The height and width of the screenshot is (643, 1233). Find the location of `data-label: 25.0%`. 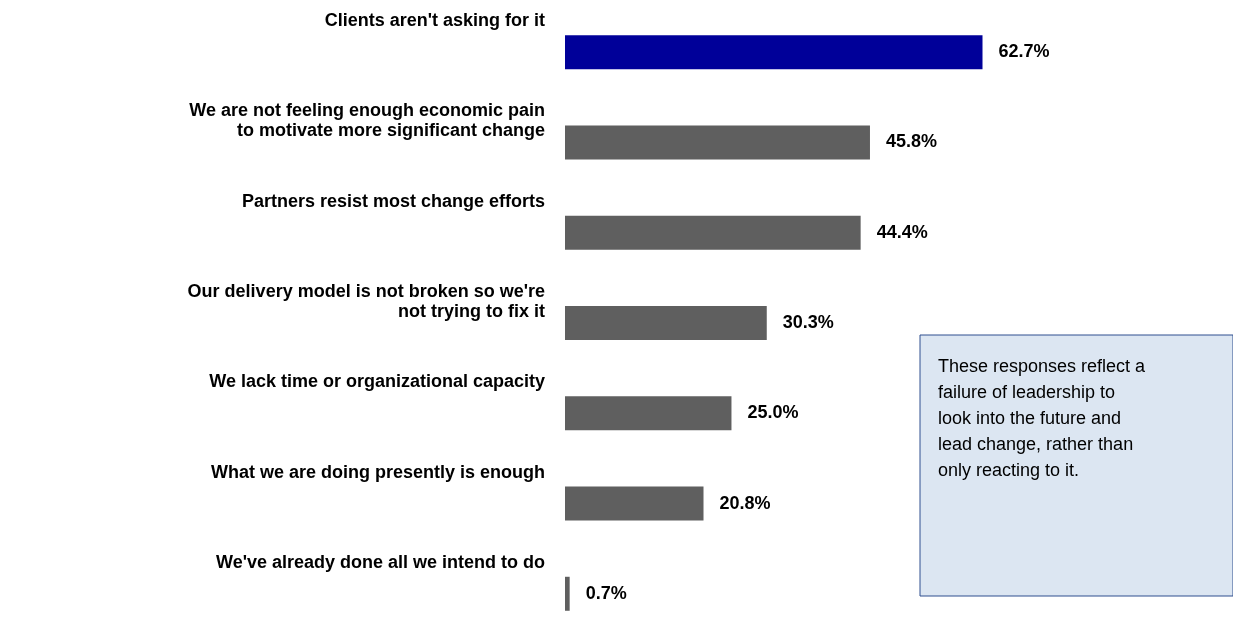

data-label: 25.0% is located at coordinates (773, 412).